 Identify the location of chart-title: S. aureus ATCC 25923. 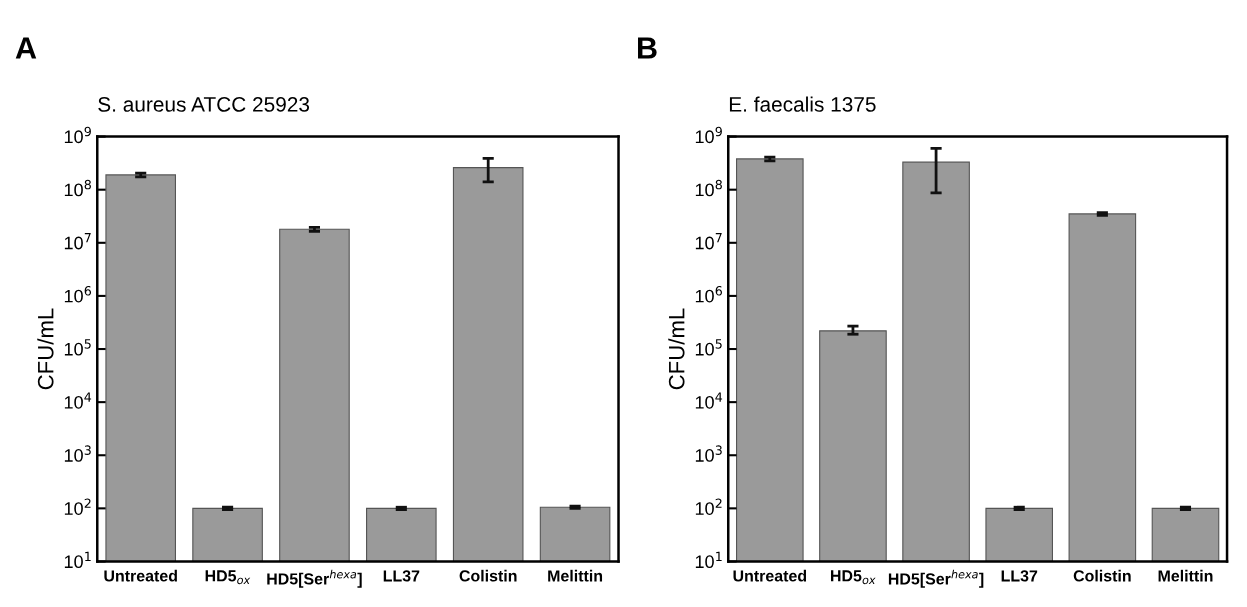
(204, 104).